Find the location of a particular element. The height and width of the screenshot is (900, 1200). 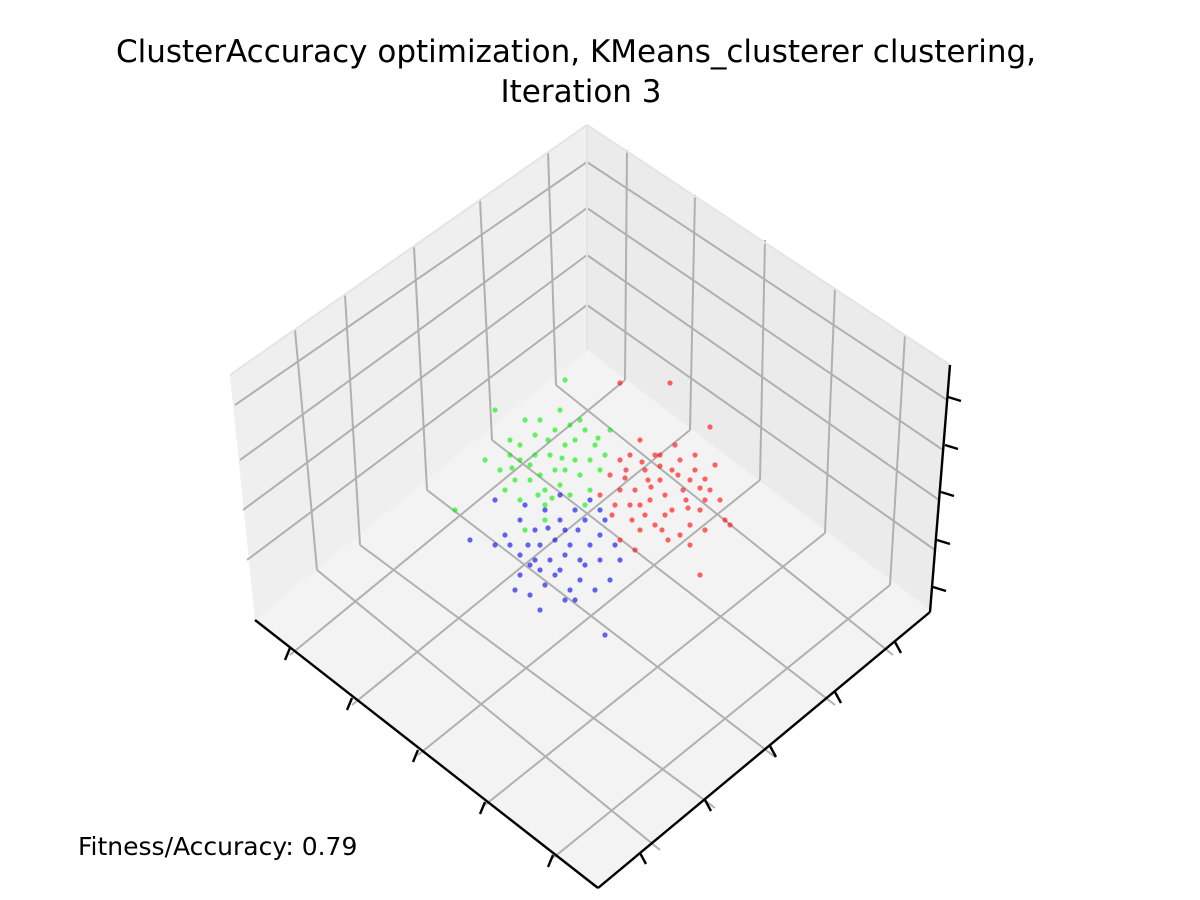

x-axis-line is located at coordinates (426, 754).